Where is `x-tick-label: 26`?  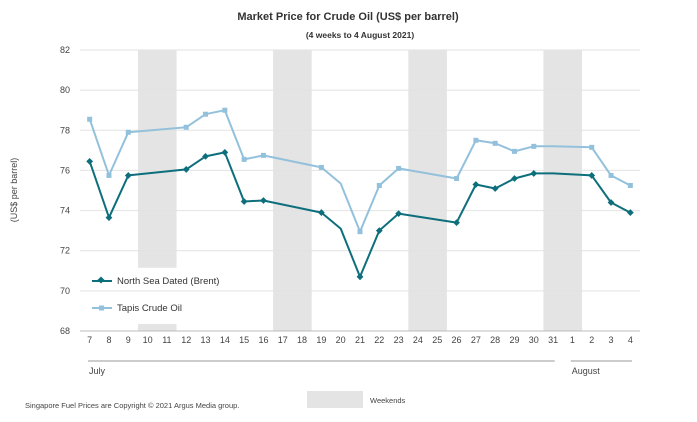 x-tick-label: 26 is located at coordinates (457, 340).